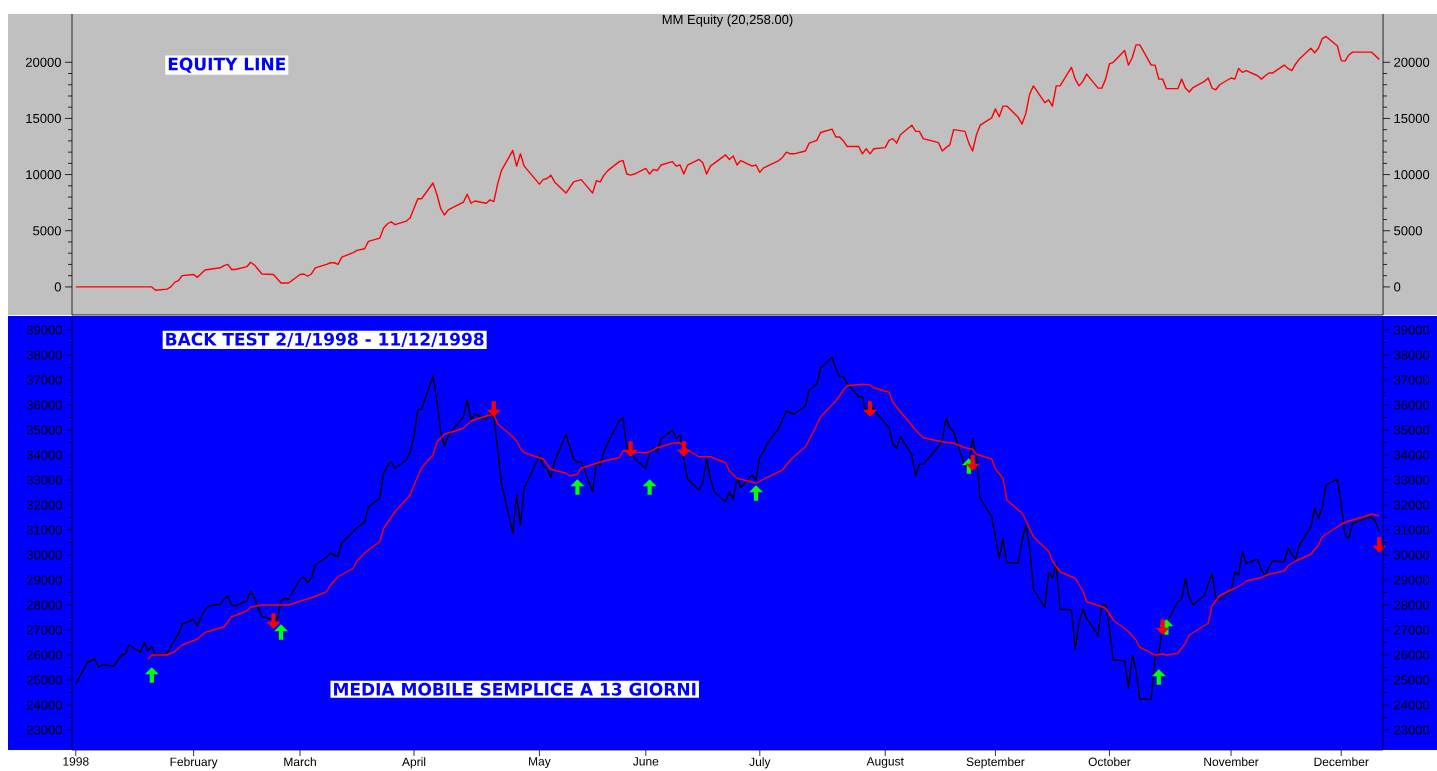 Image resolution: width=1437 pixels, height=771 pixels. I want to click on y-tick-label: 34000, so click(44, 455).